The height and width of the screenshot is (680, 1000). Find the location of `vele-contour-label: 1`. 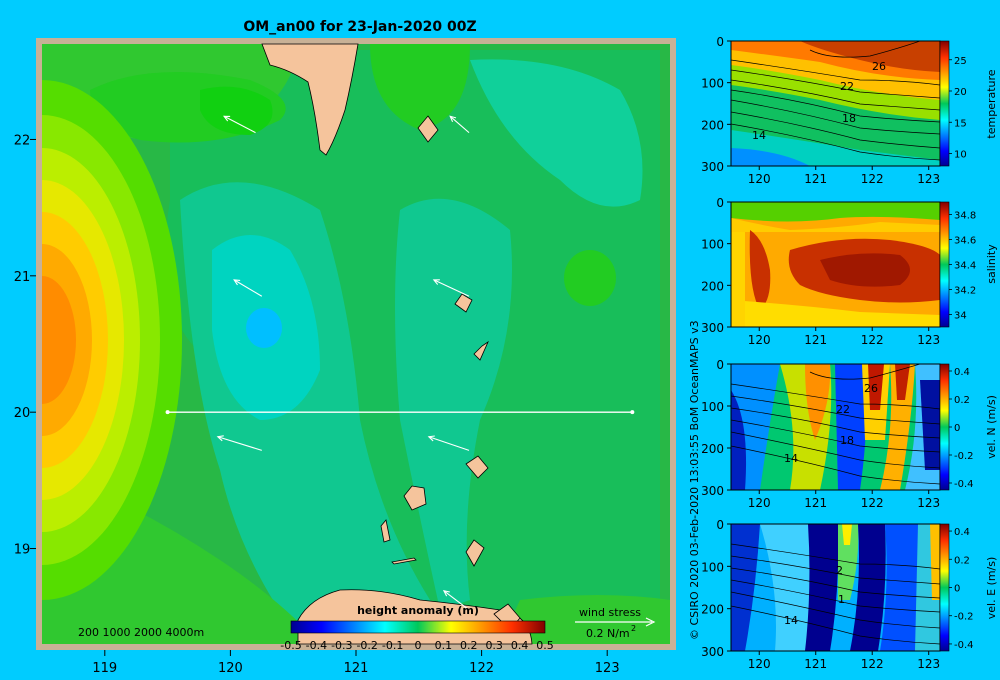

vele-contour-label: 1 is located at coordinates (841, 599).